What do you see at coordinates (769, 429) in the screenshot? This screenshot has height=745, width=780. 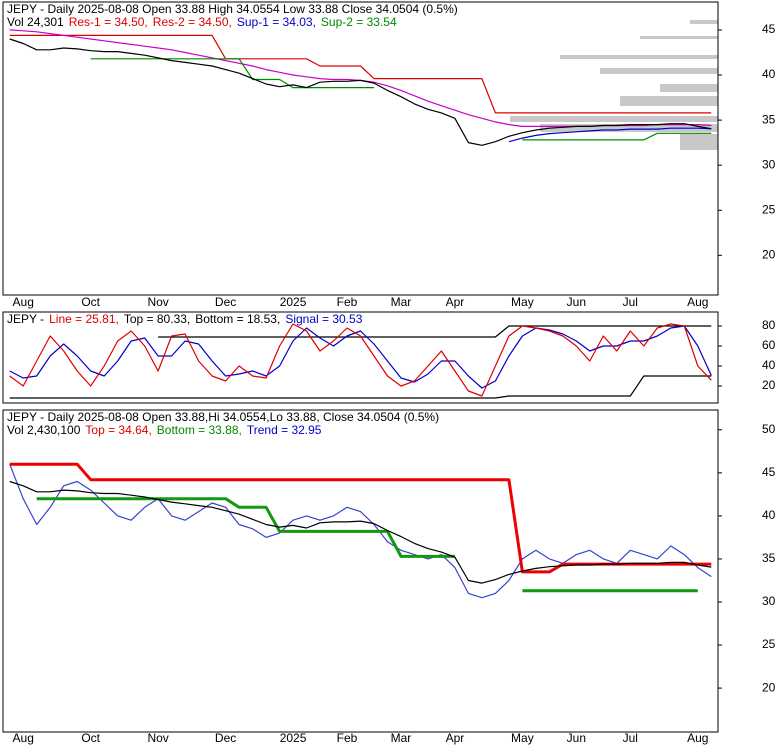 I see `y-tick-label: 50` at bounding box center [769, 429].